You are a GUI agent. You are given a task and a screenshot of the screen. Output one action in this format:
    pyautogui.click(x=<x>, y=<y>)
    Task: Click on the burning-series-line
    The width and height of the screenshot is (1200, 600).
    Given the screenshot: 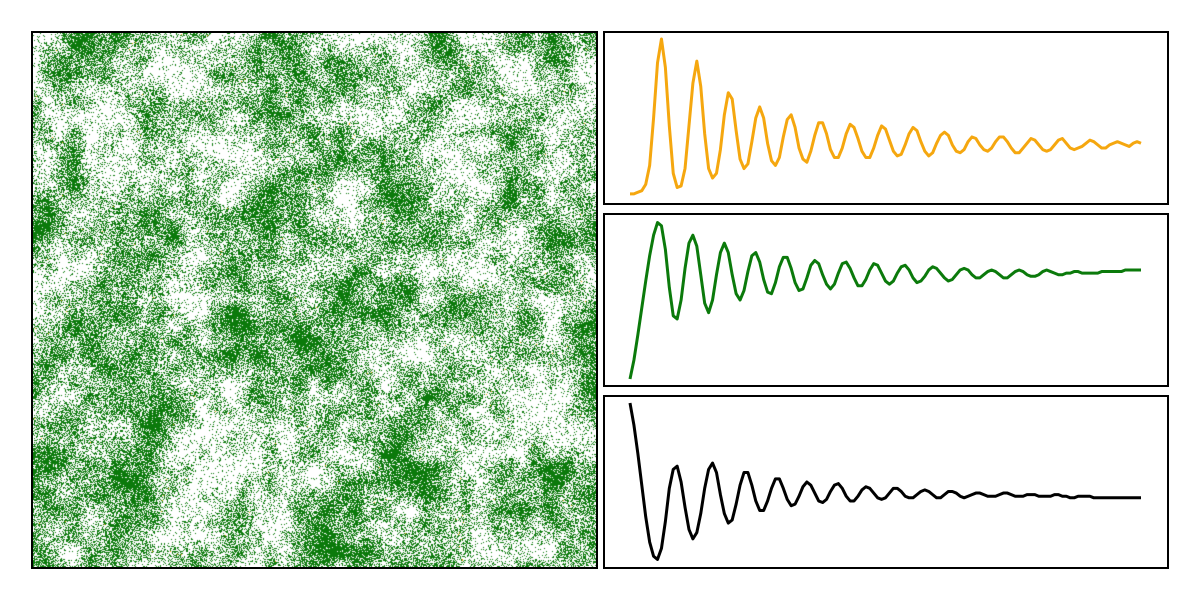 What is the action you would take?
    pyautogui.click(x=886, y=116)
    